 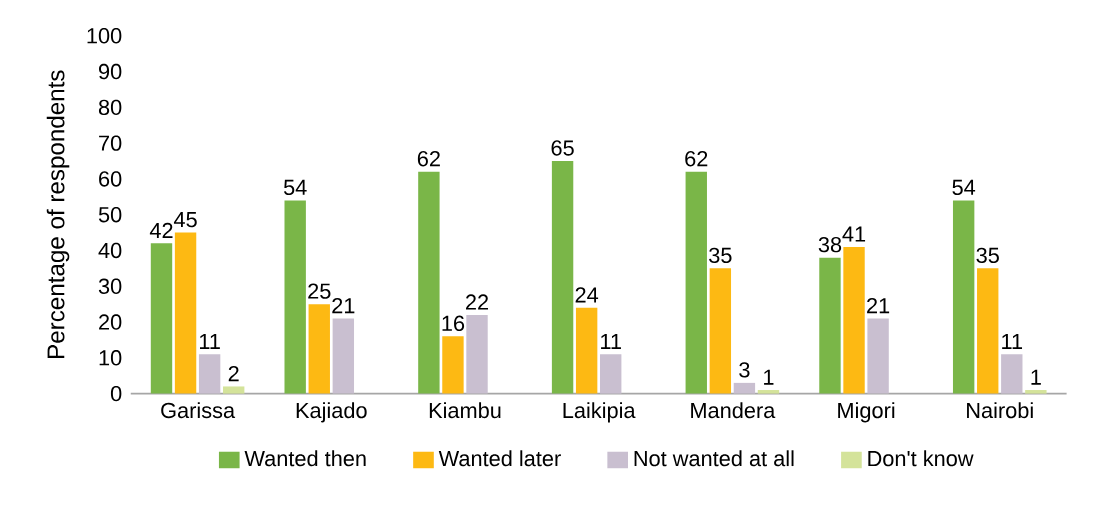 I want to click on data-label: 45, so click(x=185, y=220).